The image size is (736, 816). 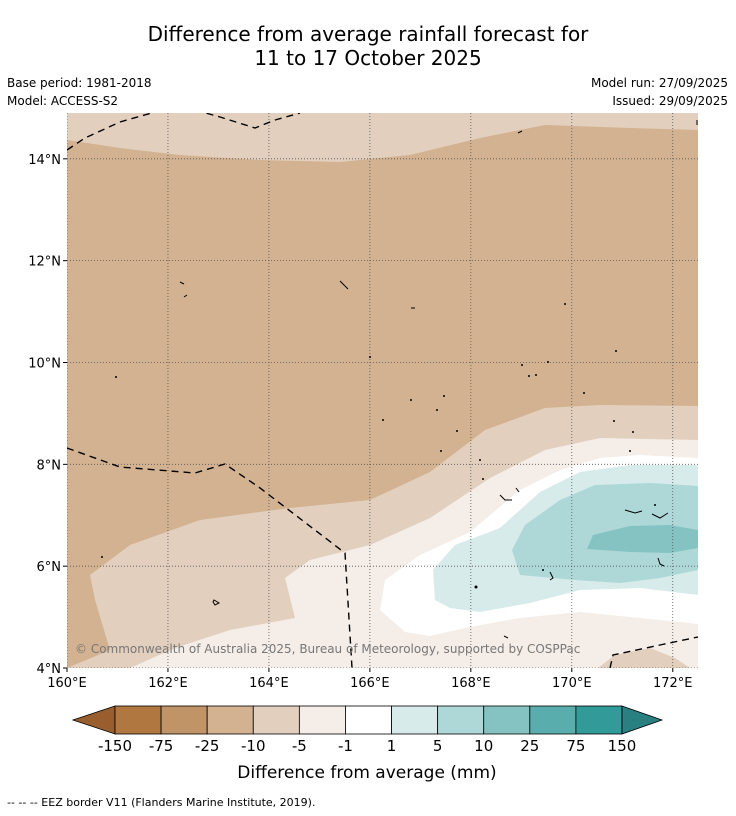 I want to click on colorbar-extend-high, so click(x=642, y=720).